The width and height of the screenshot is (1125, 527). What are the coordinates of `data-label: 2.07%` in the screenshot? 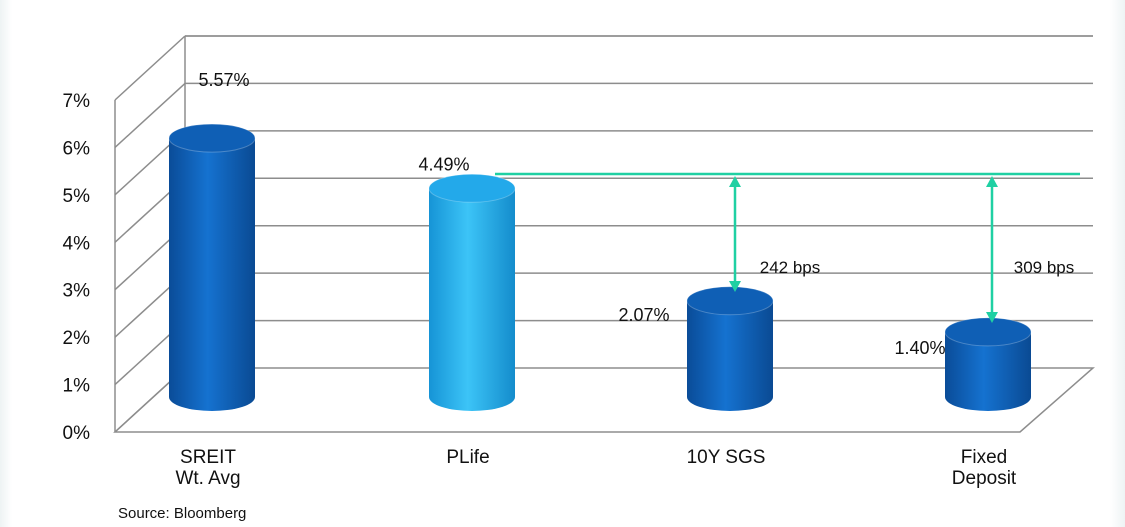 It's located at (643, 315).